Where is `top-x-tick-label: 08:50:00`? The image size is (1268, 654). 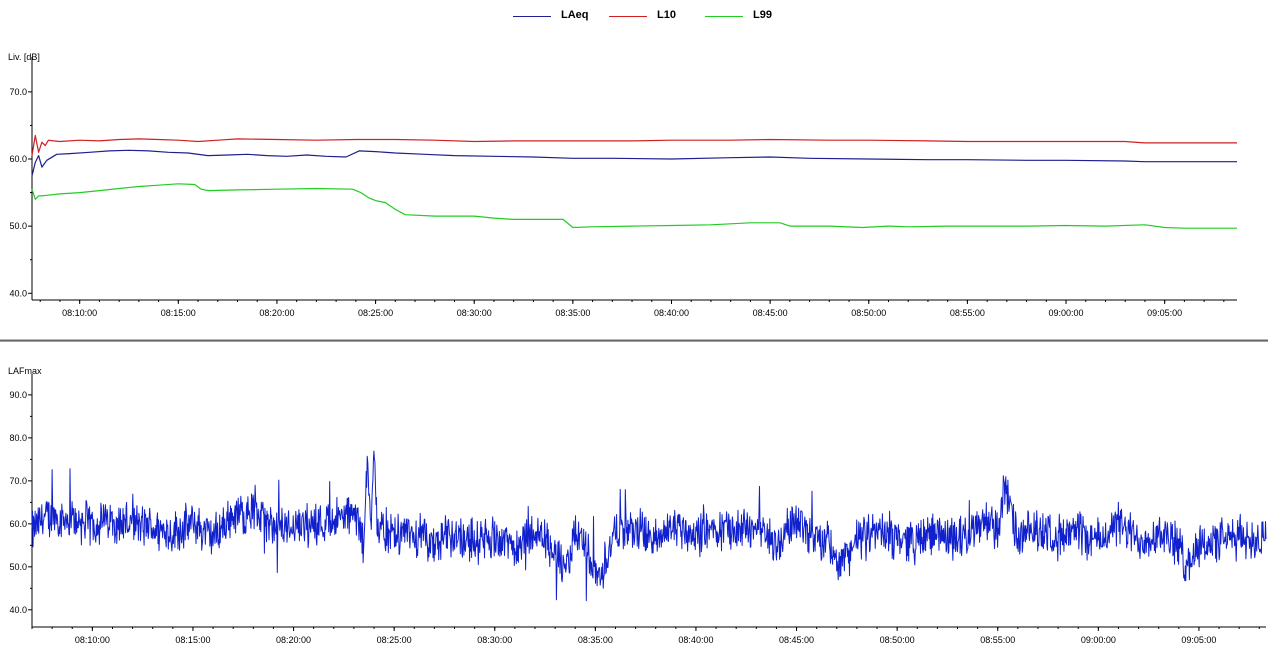
top-x-tick-label: 08:50:00 is located at coordinates (868, 313).